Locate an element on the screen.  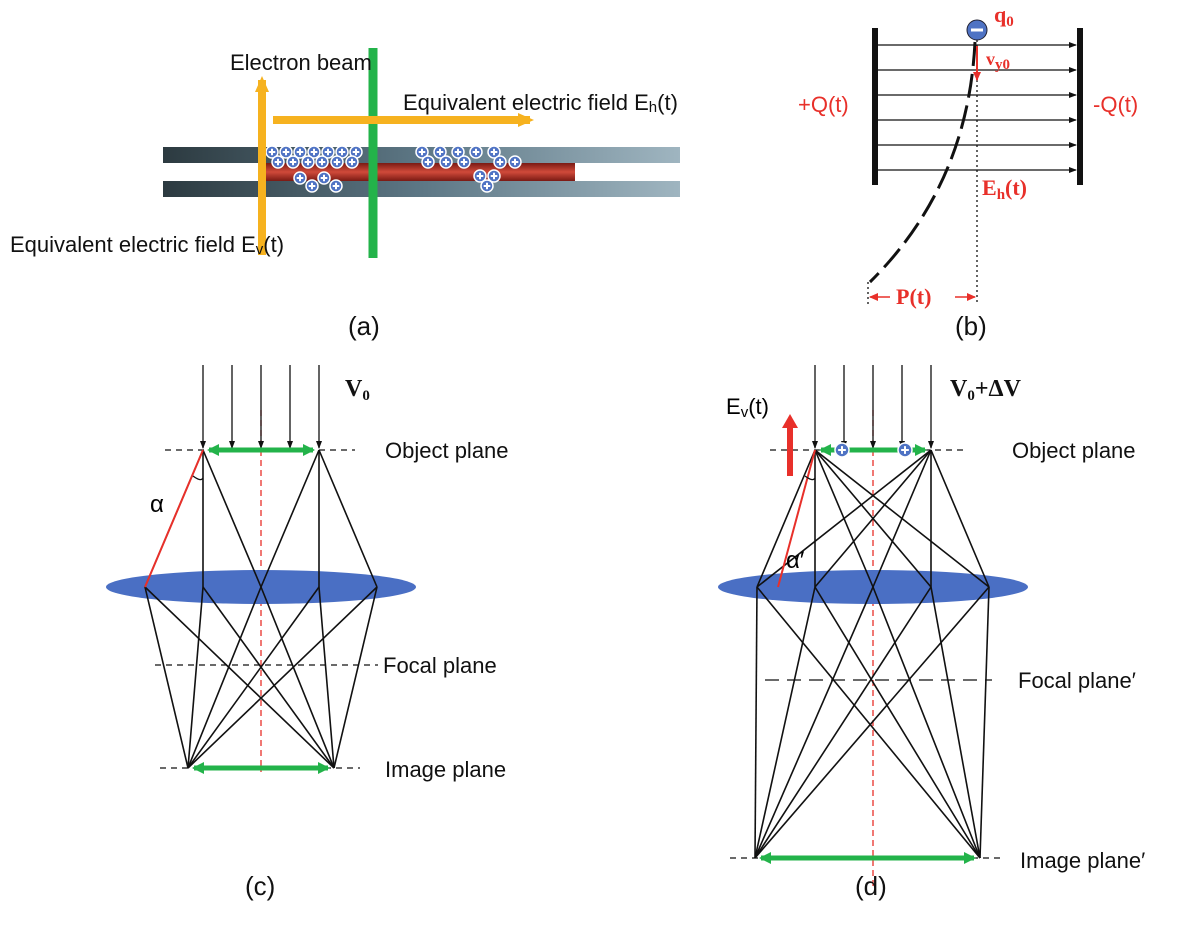
voltage-label: V0+ΔV is located at coordinates (986, 390).